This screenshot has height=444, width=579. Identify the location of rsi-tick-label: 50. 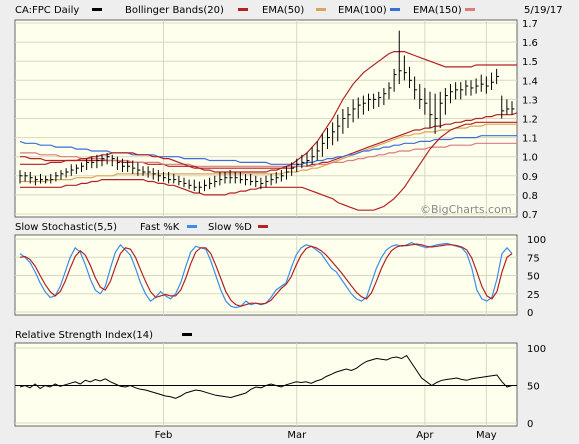
(533, 387).